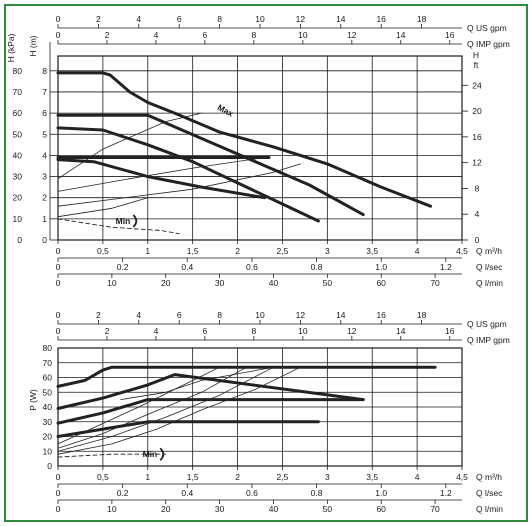  I want to click on panel2-bottom-tick-label: 30, so click(220, 509).